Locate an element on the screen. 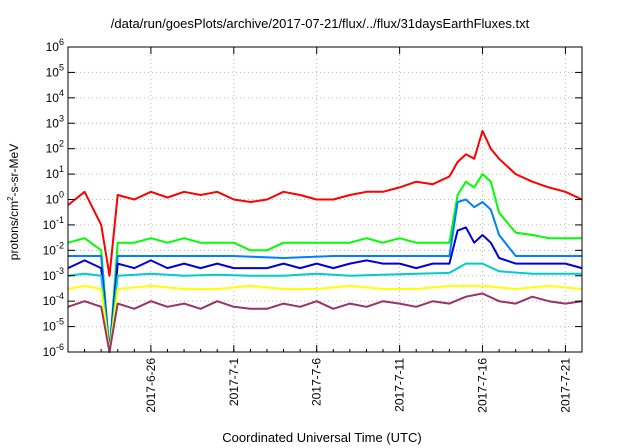 This screenshot has height=448, width=640. y-tick-label: 10⁻¹ is located at coordinates (53, 223).